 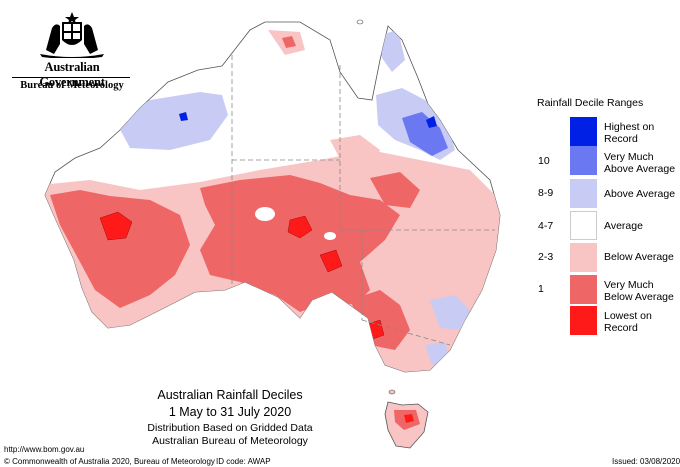 I want to click on legend-swatch-very-much-above, so click(x=583, y=160).